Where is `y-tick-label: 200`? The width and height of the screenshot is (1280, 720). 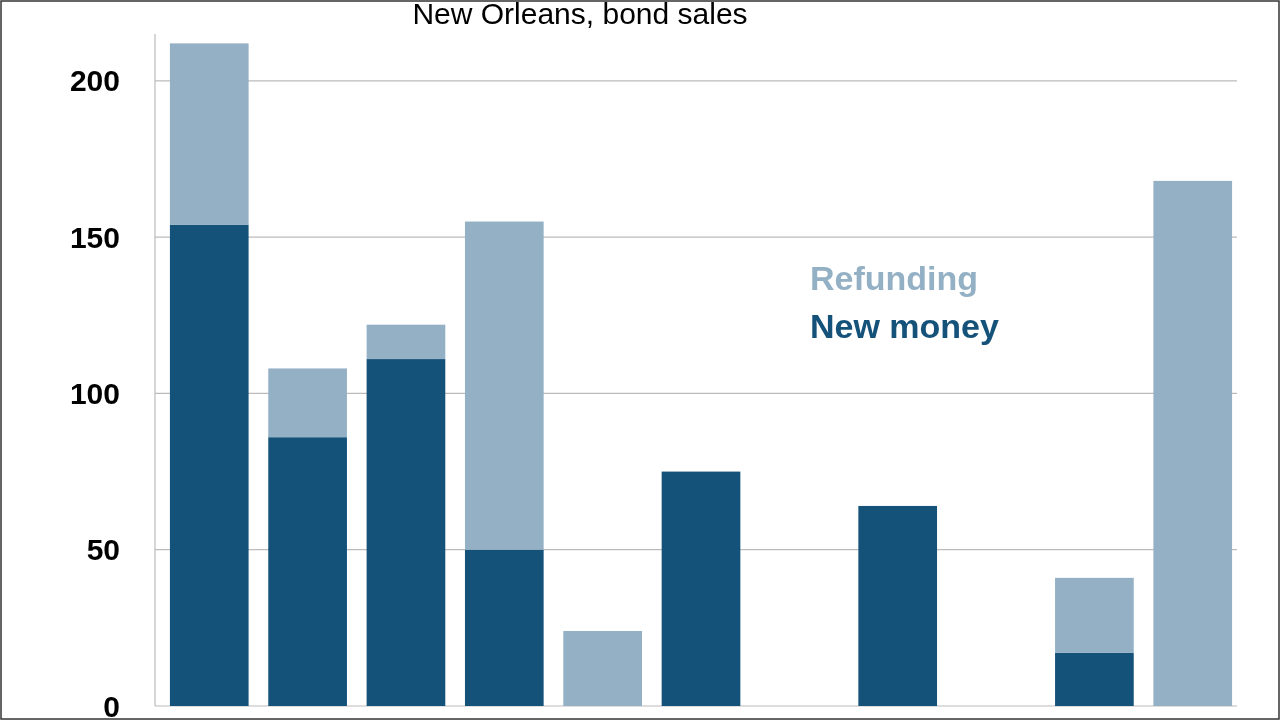 y-tick-label: 200 is located at coordinates (94, 81).